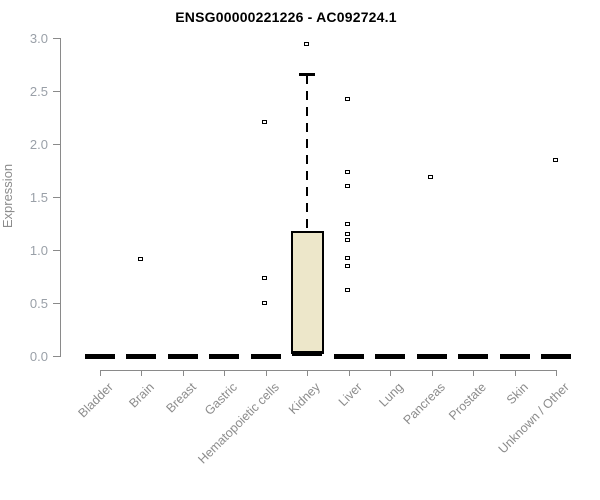 The width and height of the screenshot is (600, 500). Describe the element at coordinates (286, 17) in the screenshot. I see `chart-title: ENSG00000221226 - AC092724.1` at that location.